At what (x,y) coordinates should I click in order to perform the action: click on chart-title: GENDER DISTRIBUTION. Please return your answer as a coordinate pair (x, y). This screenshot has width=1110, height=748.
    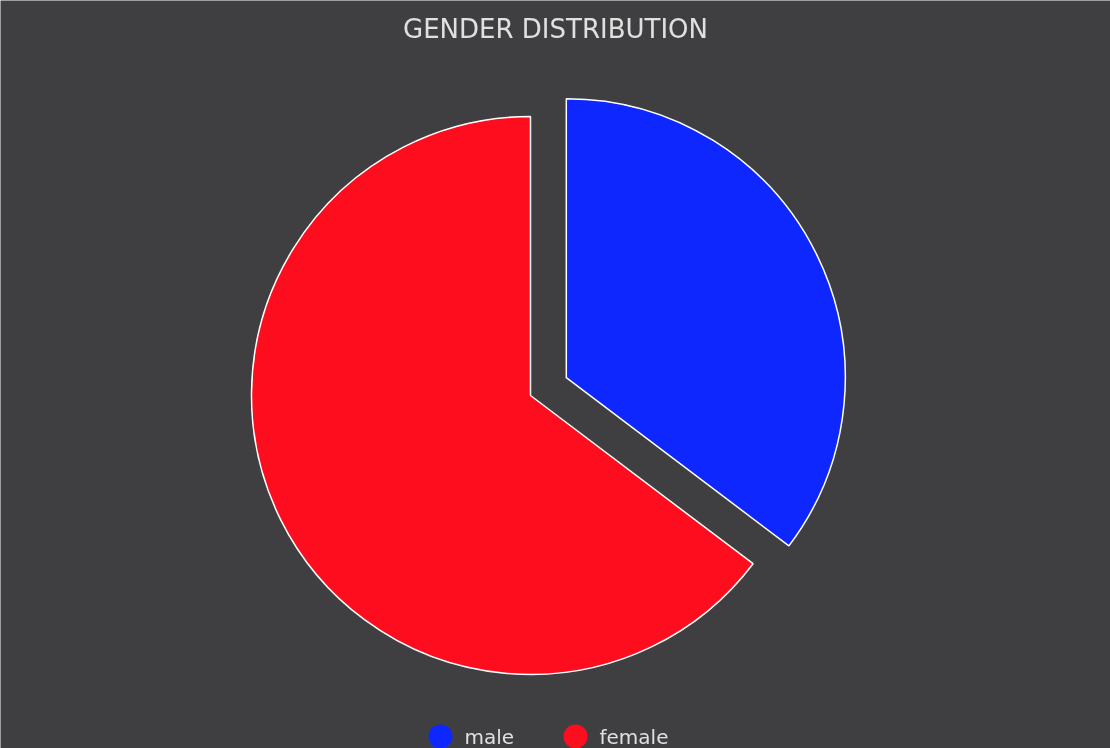
    Looking at the image, I should click on (555, 28).